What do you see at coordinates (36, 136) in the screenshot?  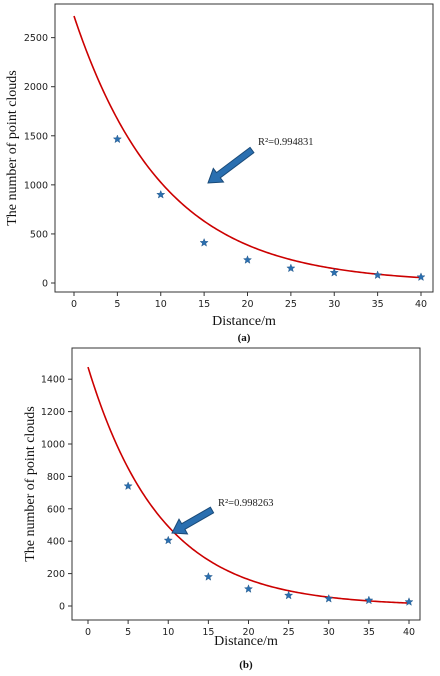 I see `y-tick-label: 1500` at bounding box center [36, 136].